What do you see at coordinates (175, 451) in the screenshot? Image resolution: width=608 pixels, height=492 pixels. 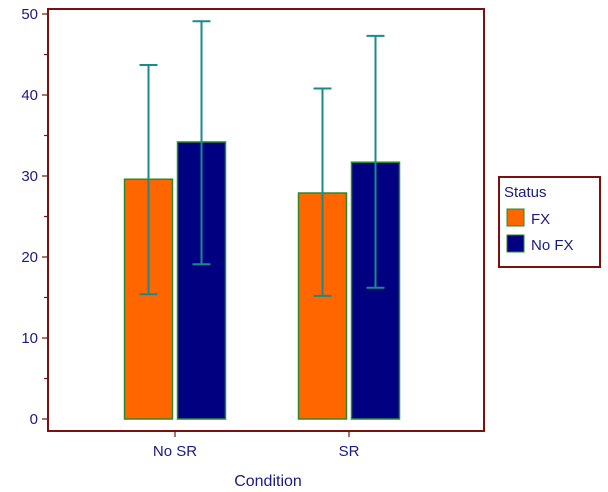 I see `x-tick-label: No SR` at bounding box center [175, 451].